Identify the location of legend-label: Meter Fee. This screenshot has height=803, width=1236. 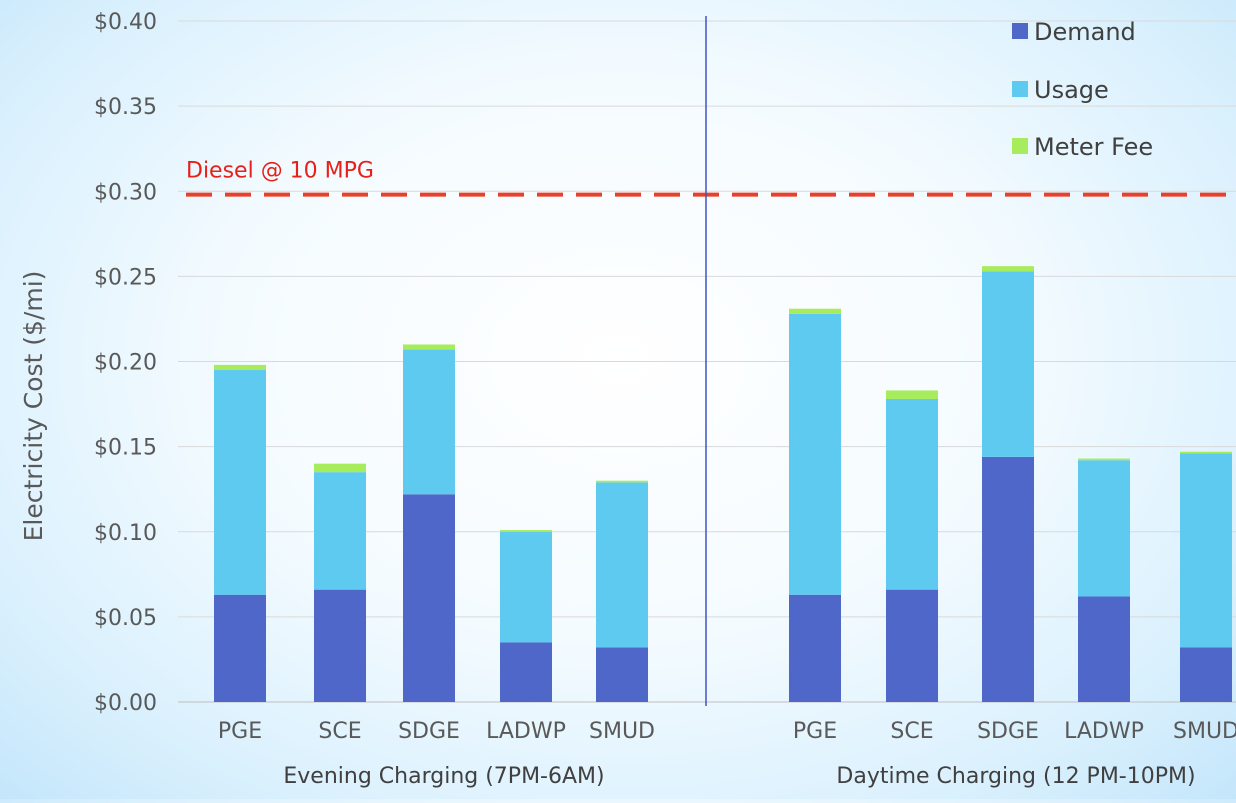
(1093, 147).